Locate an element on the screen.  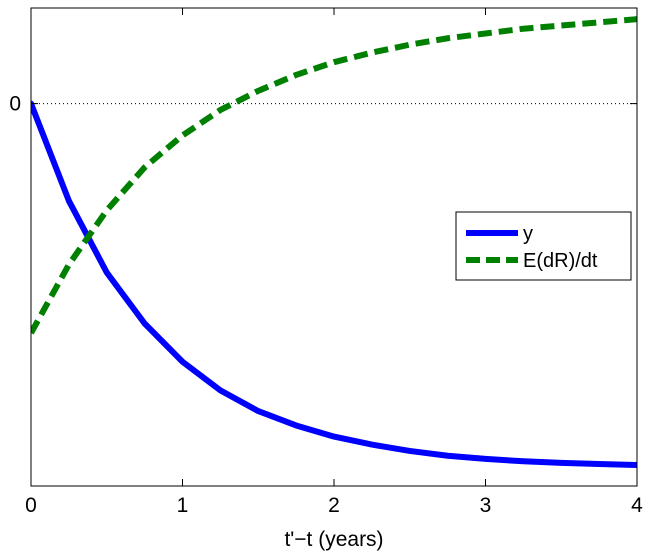
legend-label-y: y is located at coordinates (528, 234).